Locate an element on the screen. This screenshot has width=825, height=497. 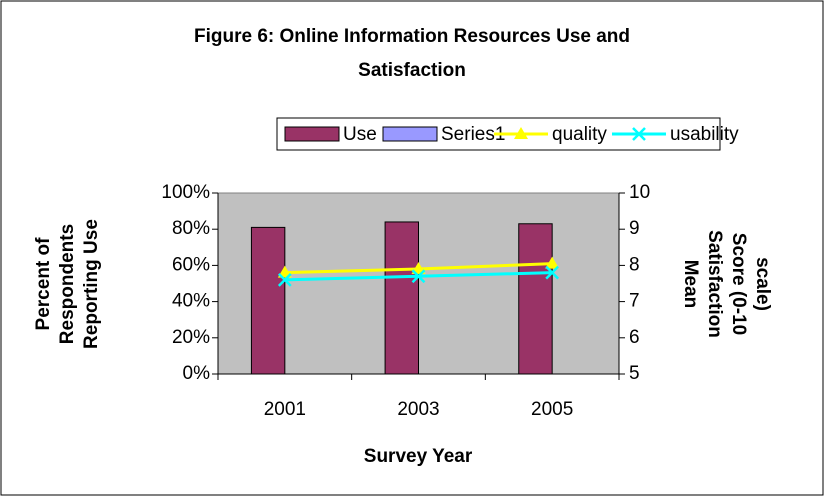
y2-tick-label: 7 is located at coordinates (634, 301).